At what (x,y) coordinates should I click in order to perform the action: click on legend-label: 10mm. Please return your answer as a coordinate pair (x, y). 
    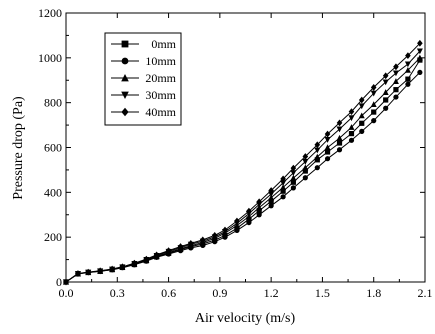
    Looking at the image, I should click on (160, 61).